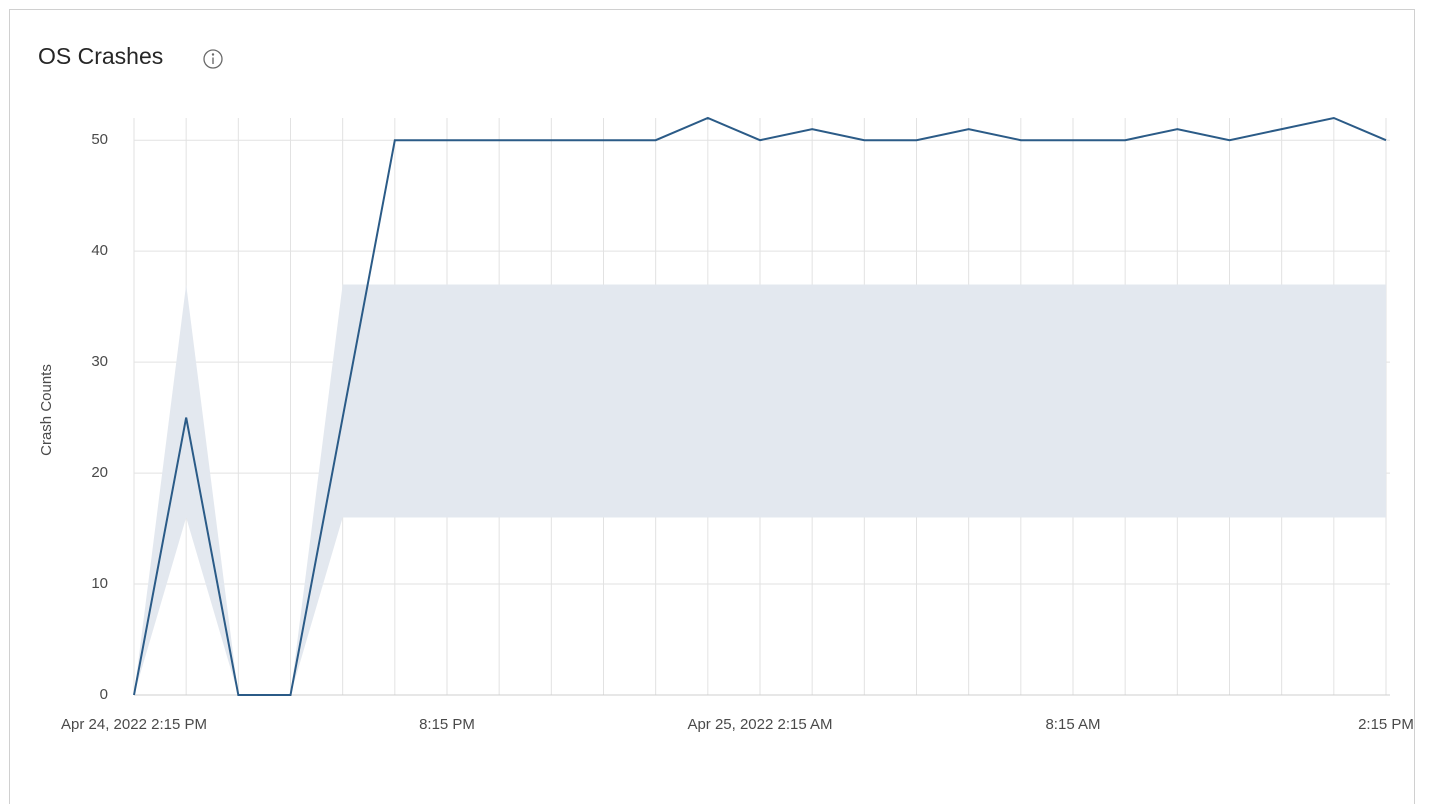 Image resolution: width=1448 pixels, height=804 pixels. What do you see at coordinates (1072, 724) in the screenshot?
I see `x-tick-label: 8:15 AM` at bounding box center [1072, 724].